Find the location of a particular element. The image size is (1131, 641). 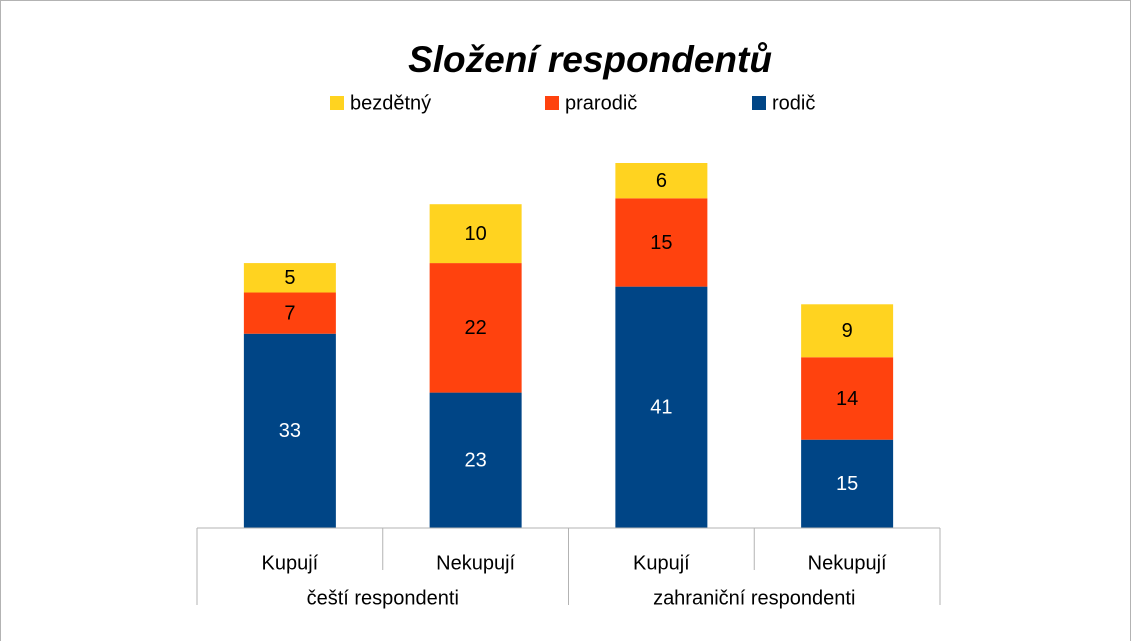

data-label: 6 is located at coordinates (661, 181).